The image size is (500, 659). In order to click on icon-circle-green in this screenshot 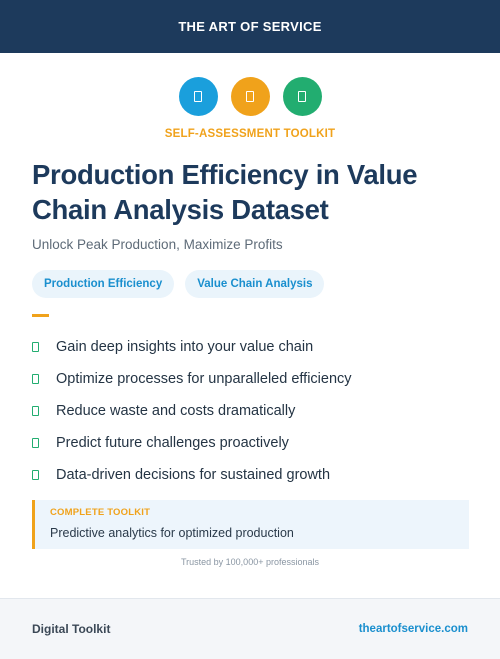, I will do `click(302, 96)`.